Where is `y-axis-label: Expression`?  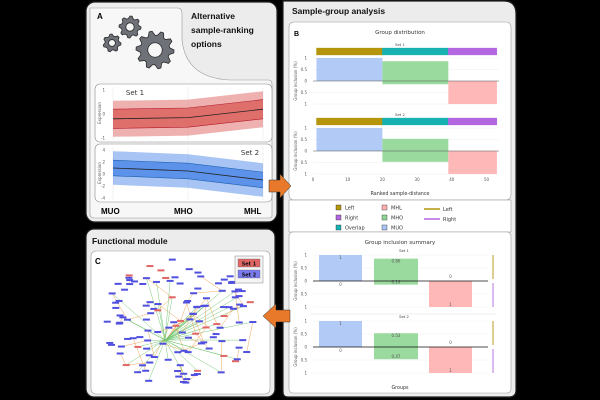 y-axis-label: Expression is located at coordinates (99, 113).